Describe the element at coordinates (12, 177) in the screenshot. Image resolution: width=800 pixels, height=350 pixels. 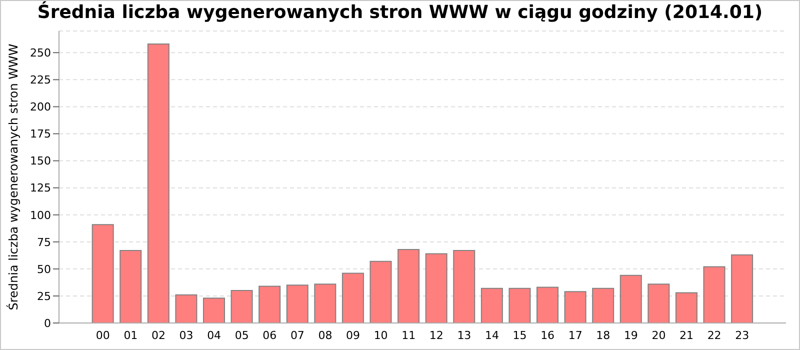
I see `y-axis-title: Średnia liczba wygenerowanych stron WWW` at that location.